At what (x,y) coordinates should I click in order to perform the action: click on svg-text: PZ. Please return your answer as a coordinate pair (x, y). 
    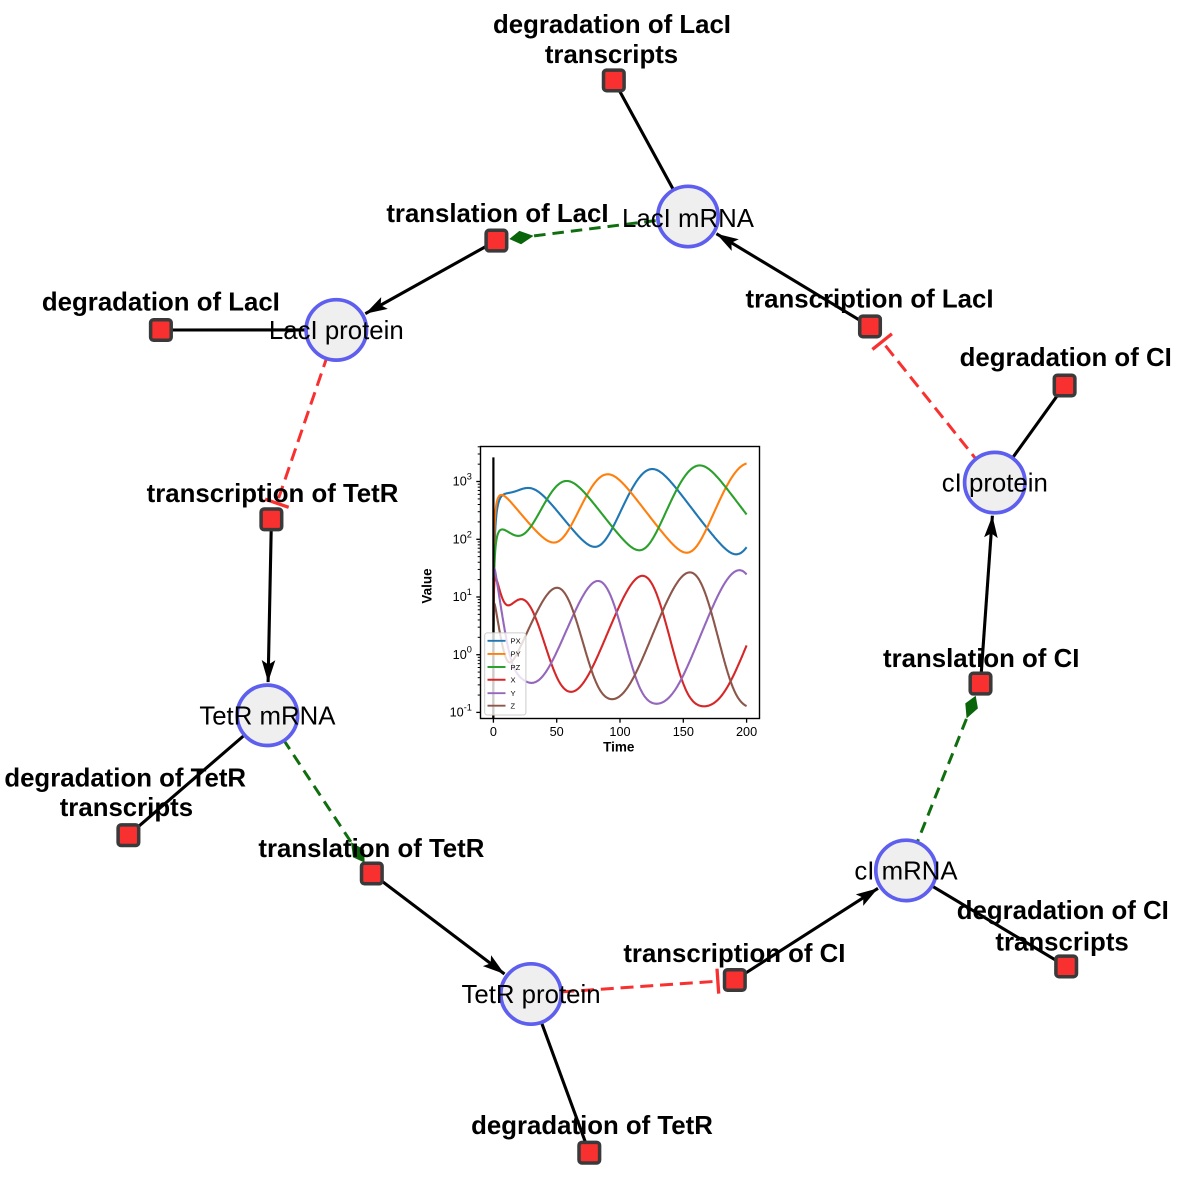
    Looking at the image, I should click on (516, 667).